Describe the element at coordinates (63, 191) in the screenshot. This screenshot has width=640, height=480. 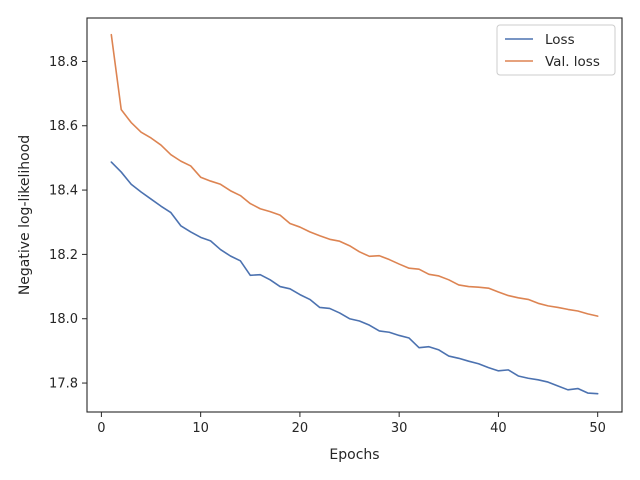
I see `y-tick-label: 18.4` at that location.